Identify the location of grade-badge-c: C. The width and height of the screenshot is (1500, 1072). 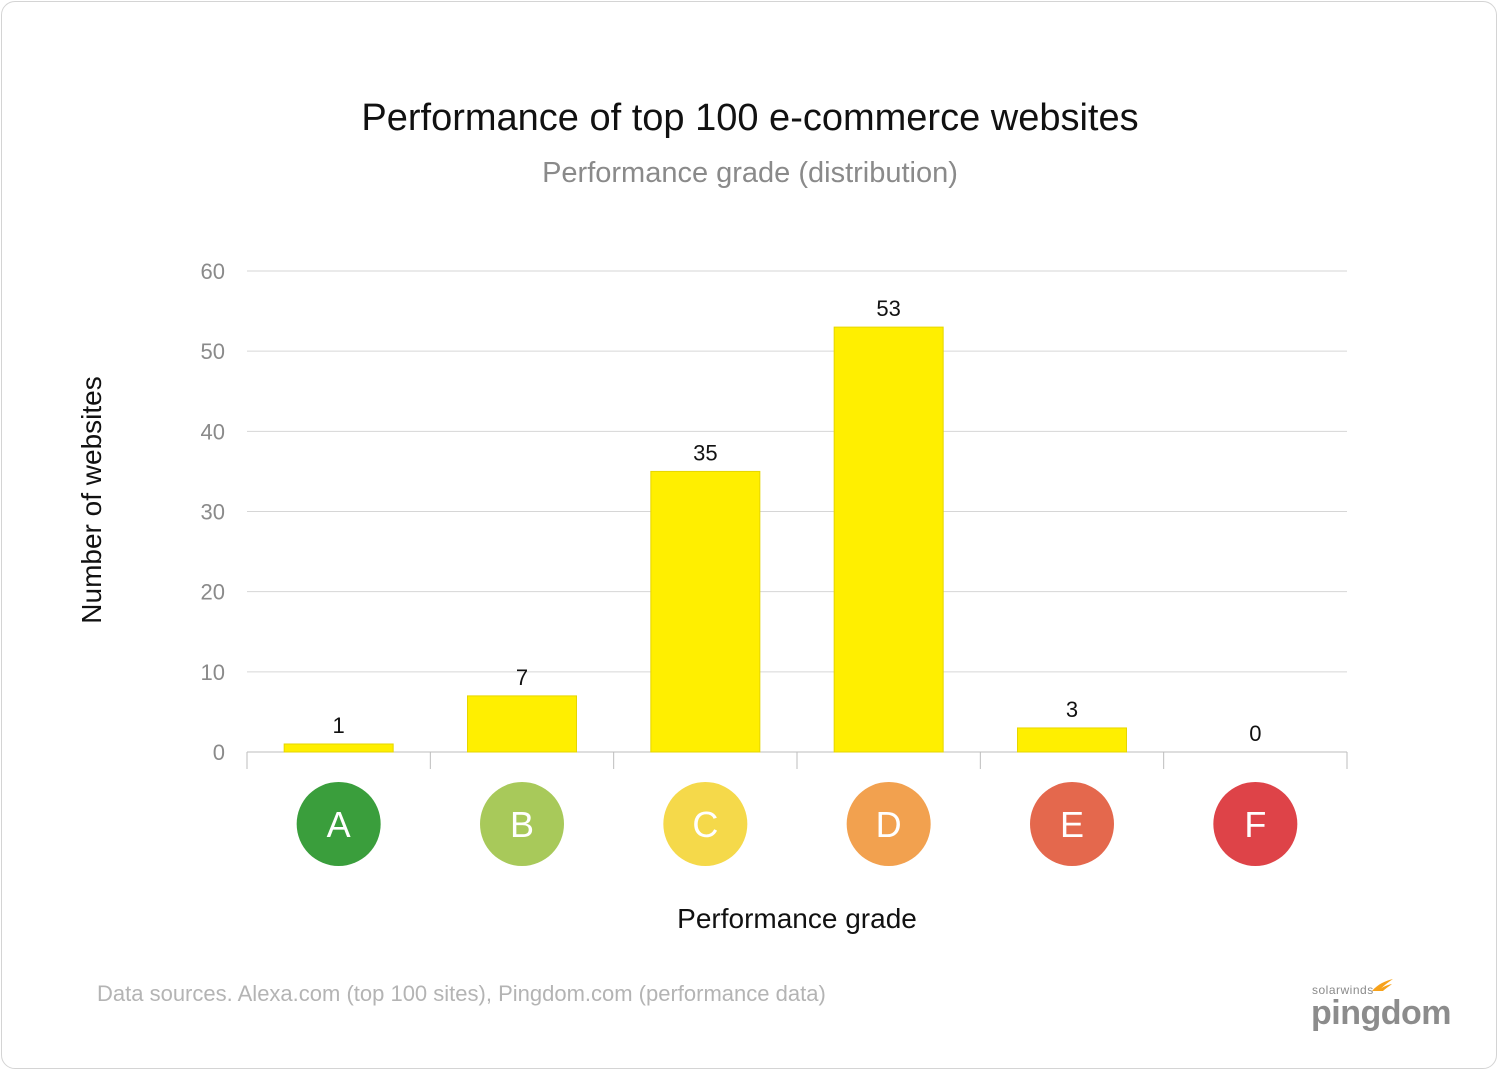
(705, 824).